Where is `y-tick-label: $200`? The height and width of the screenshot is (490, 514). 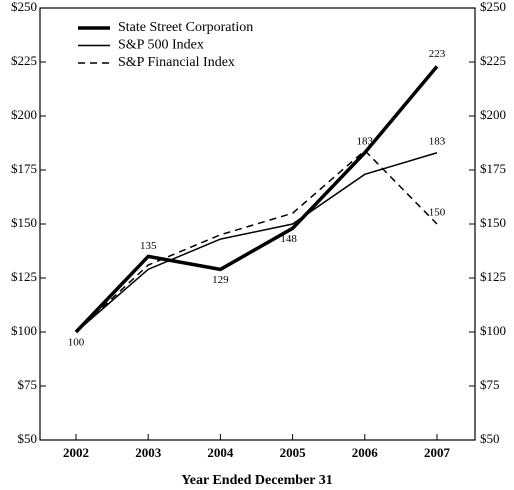 y-tick-label: $200 is located at coordinates (24, 114).